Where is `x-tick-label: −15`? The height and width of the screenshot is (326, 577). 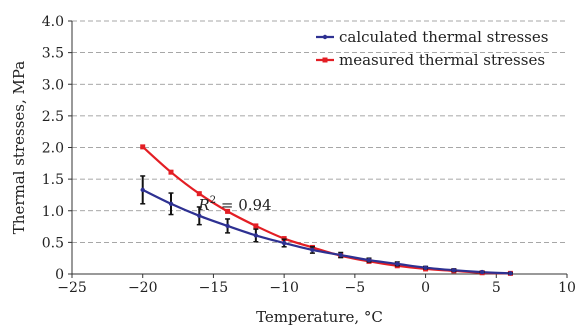 x-tick-label: −15 is located at coordinates (214, 288).